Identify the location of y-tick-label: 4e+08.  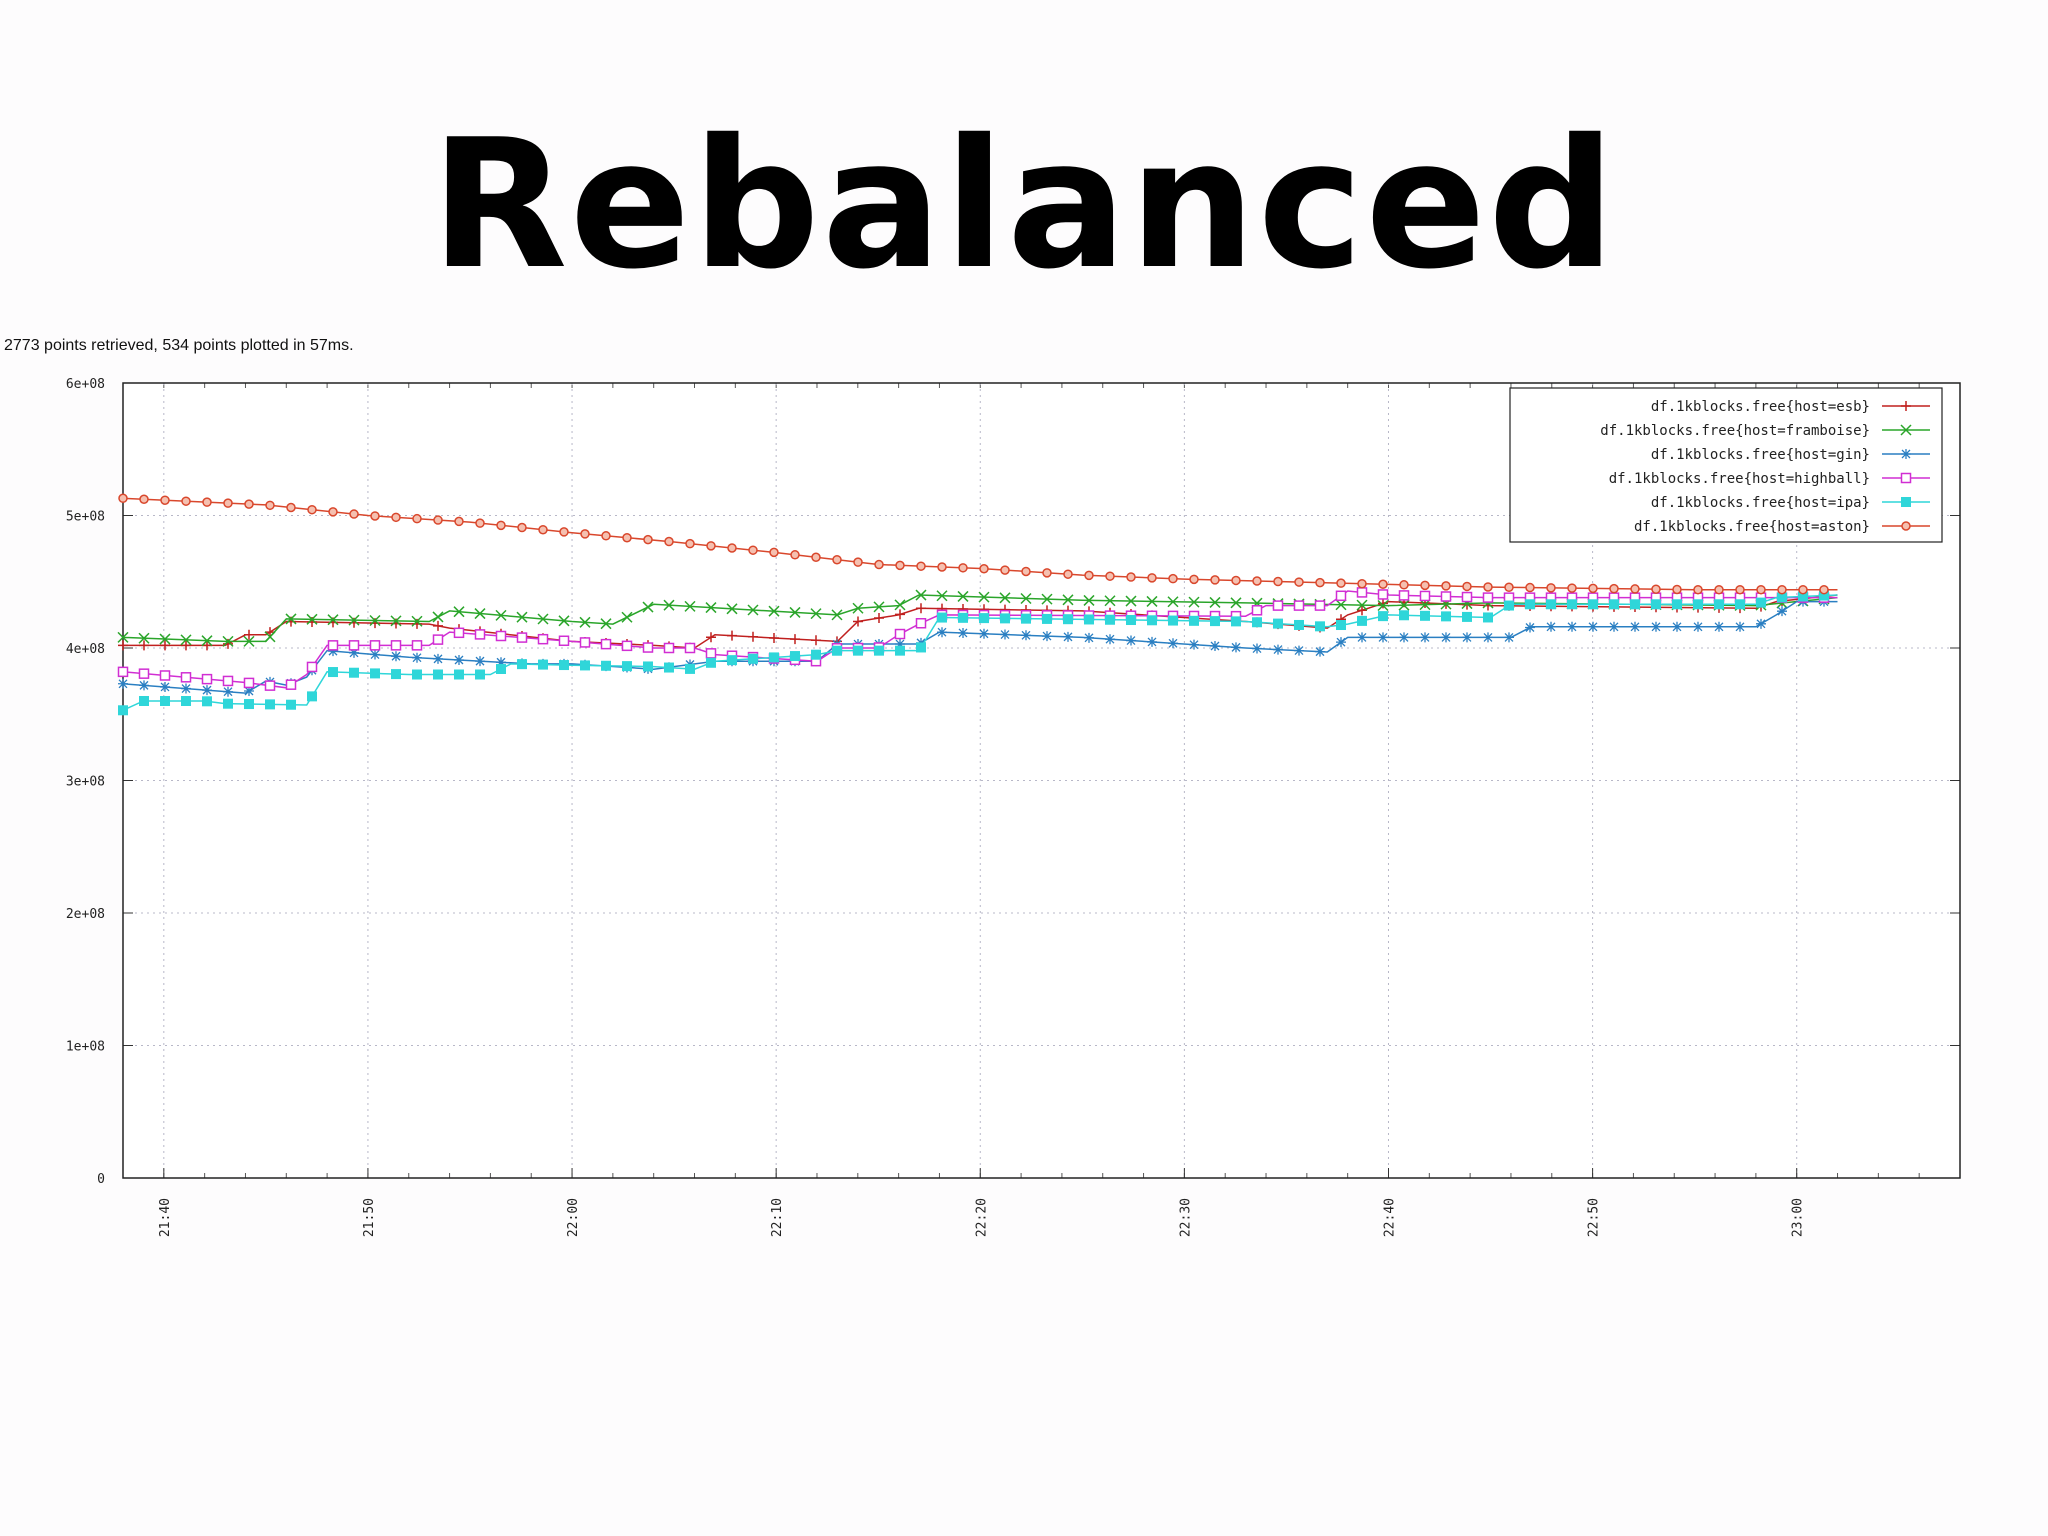
(85, 649).